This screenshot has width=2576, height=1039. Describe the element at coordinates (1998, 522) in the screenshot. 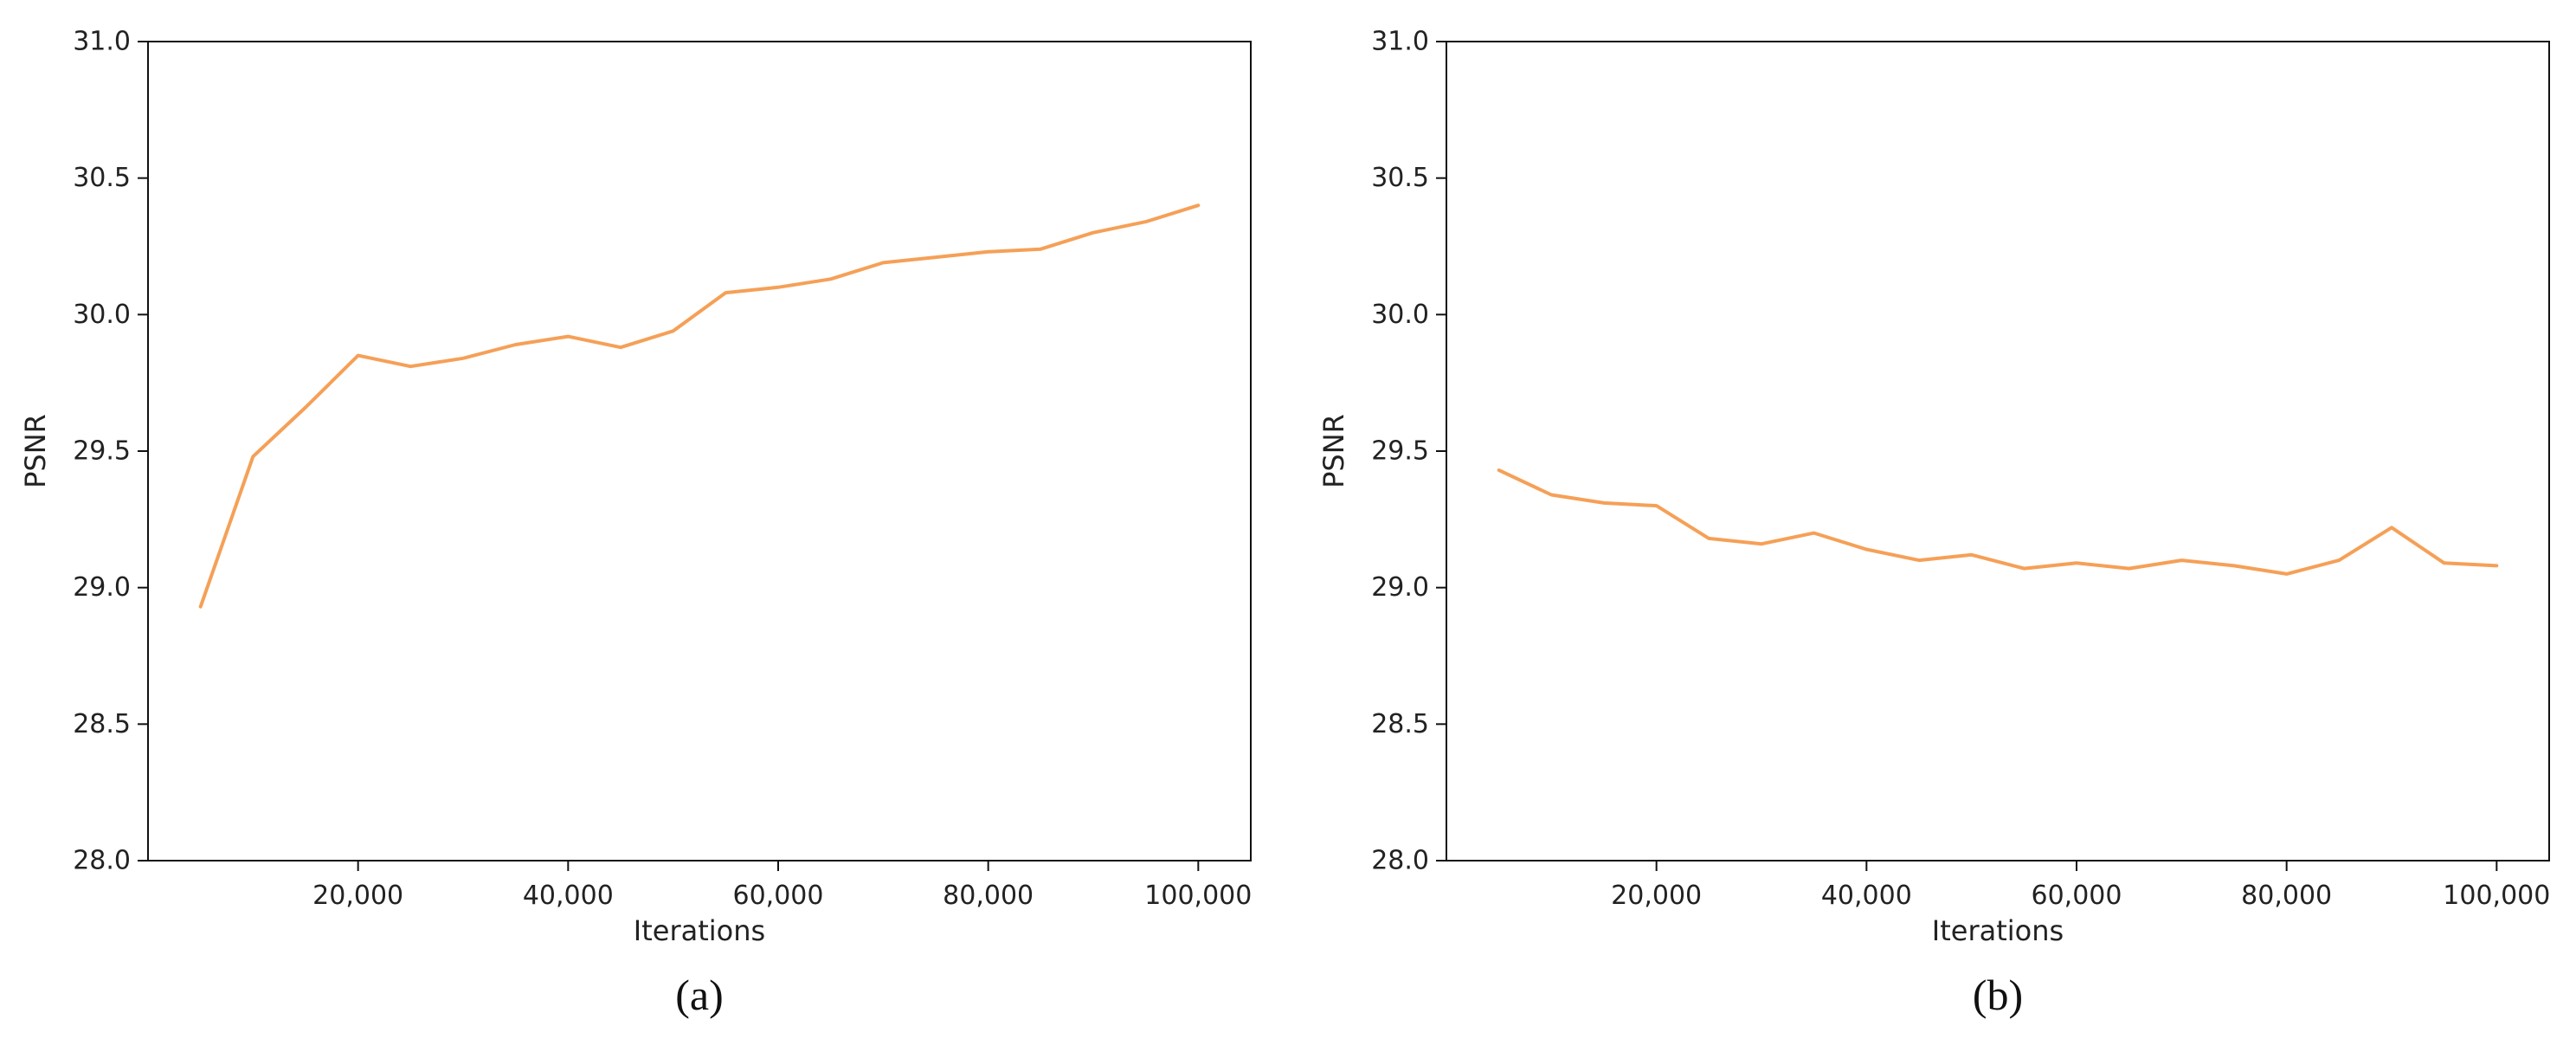

I see `psnr-series-line` at that location.